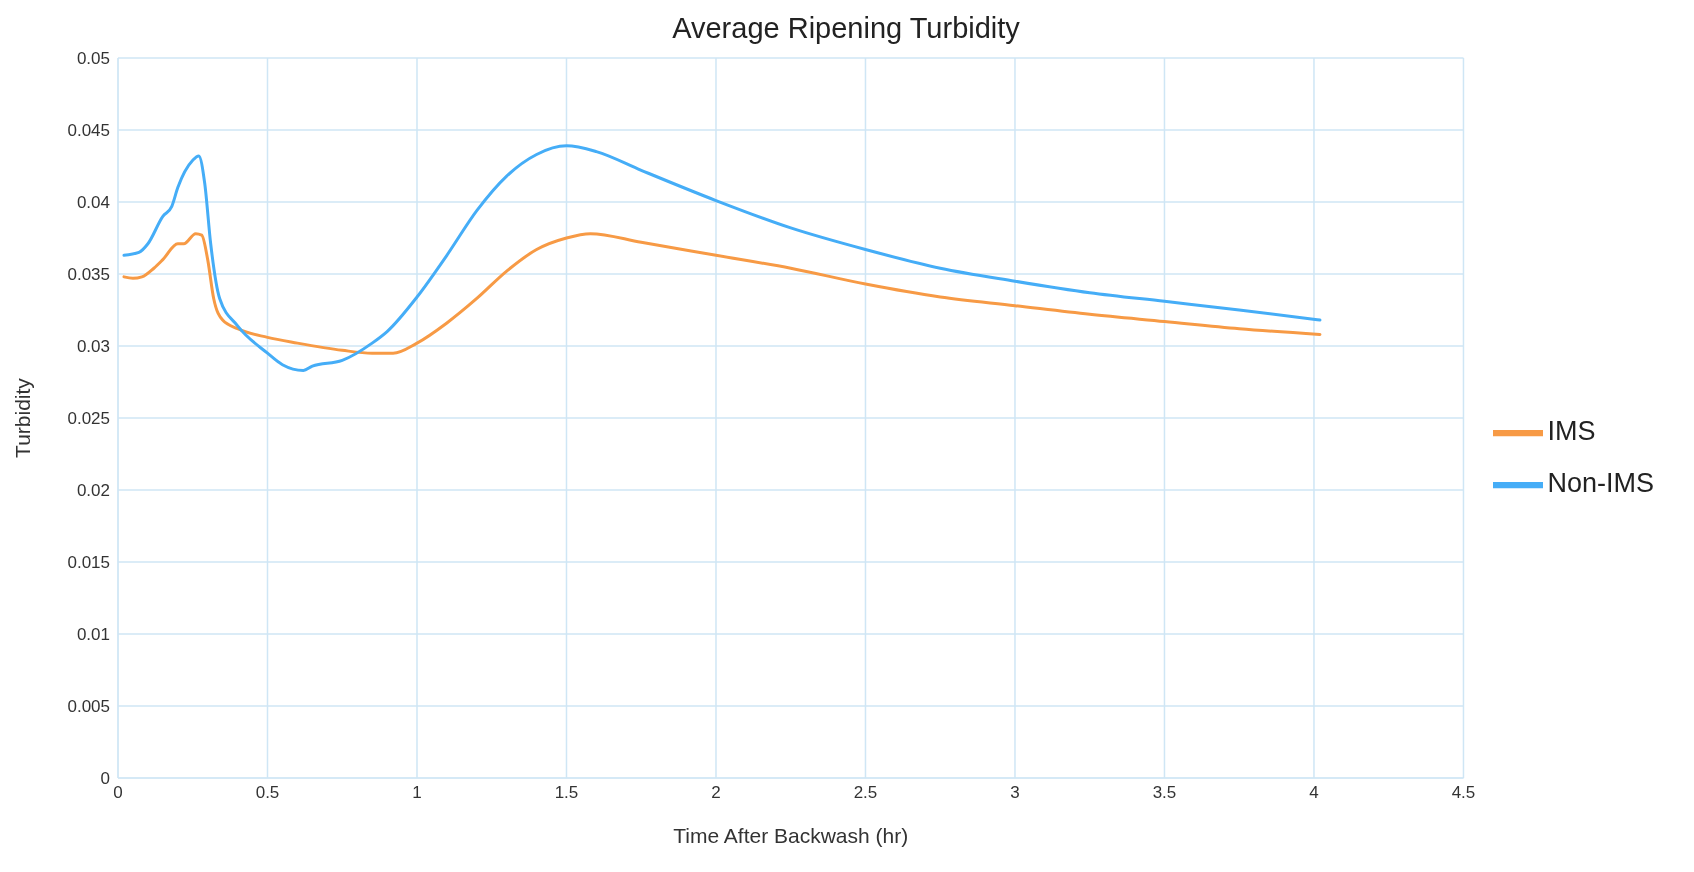 The height and width of the screenshot is (872, 1694). I want to click on y-axis-title: Turbidity, so click(23, 417).